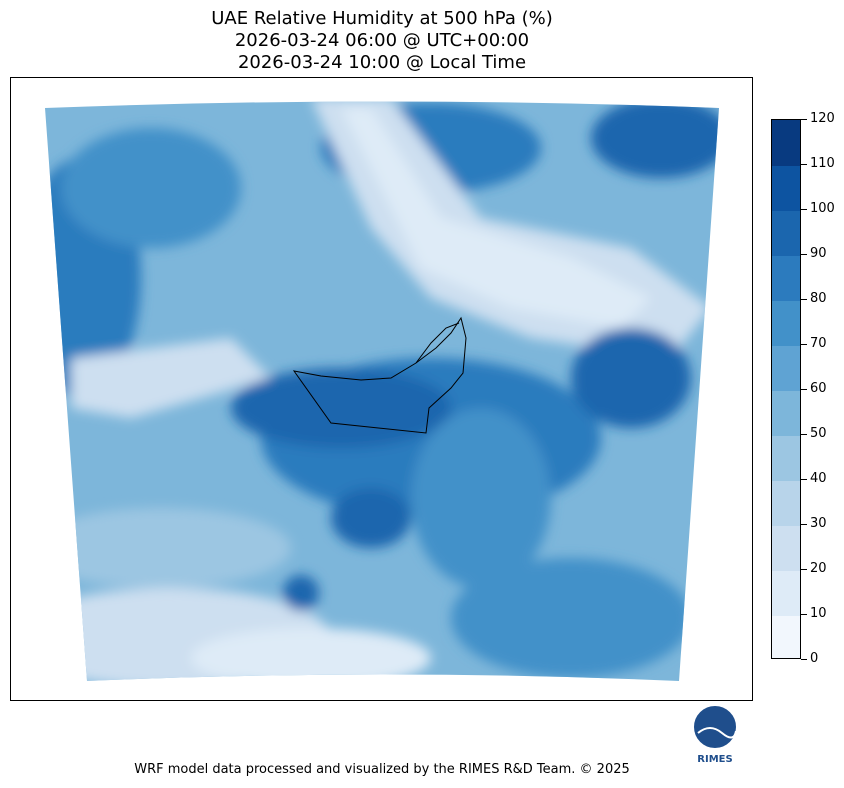 Image resolution: width=844 pixels, height=788 pixels. Describe the element at coordinates (818, 298) in the screenshot. I see `colorbar-tick-label: 80` at that location.